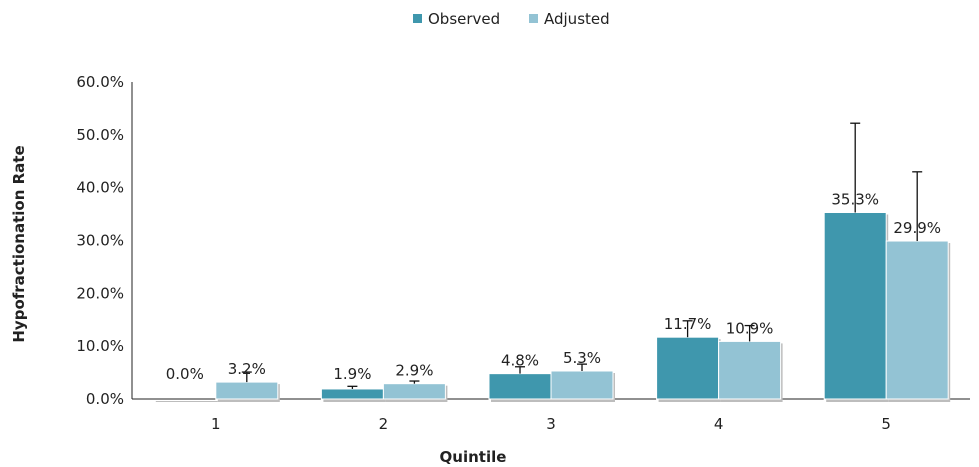  I want to click on bar-shadow, so click(186, 401).